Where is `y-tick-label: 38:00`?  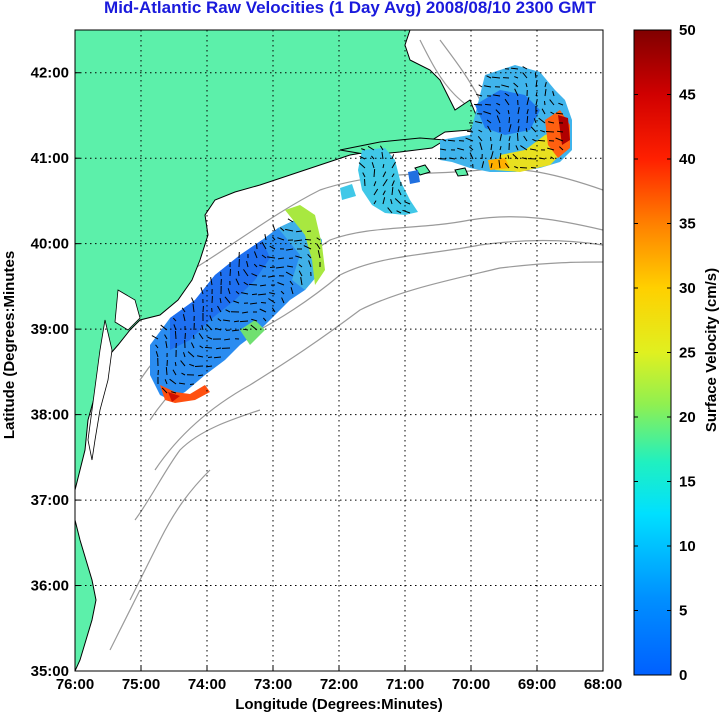 y-tick-label: 38:00 is located at coordinates (50, 415).